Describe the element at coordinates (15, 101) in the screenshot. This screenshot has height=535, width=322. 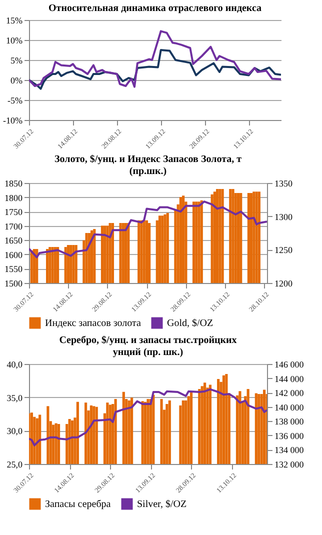
I see `y-tick-label: -5%` at that location.